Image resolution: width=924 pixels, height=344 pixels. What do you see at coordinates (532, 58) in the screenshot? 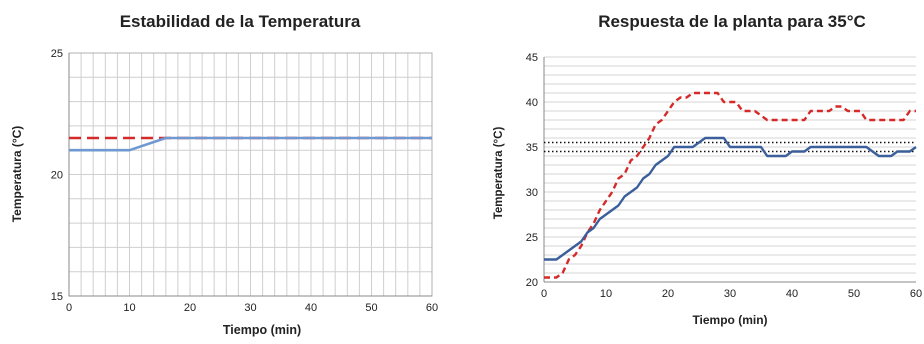
I see `y-tick-label: 45` at bounding box center [532, 58].